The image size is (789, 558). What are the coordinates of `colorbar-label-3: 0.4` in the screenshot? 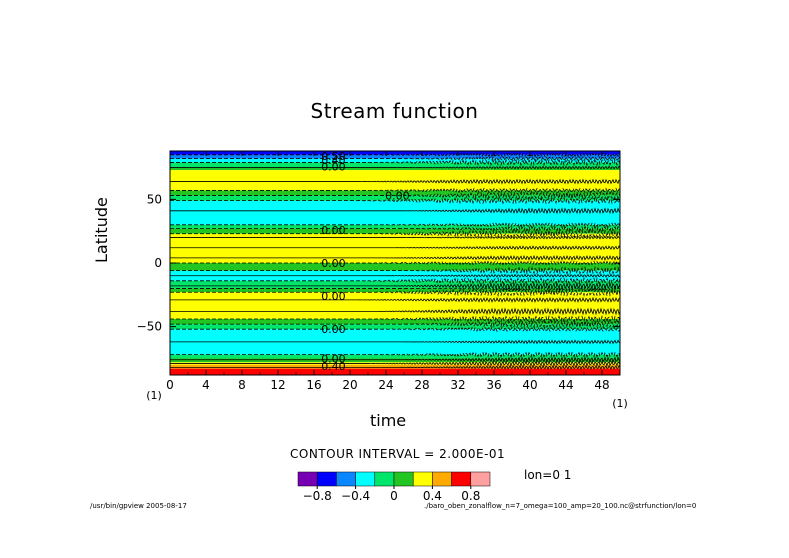 It's located at (432, 496).